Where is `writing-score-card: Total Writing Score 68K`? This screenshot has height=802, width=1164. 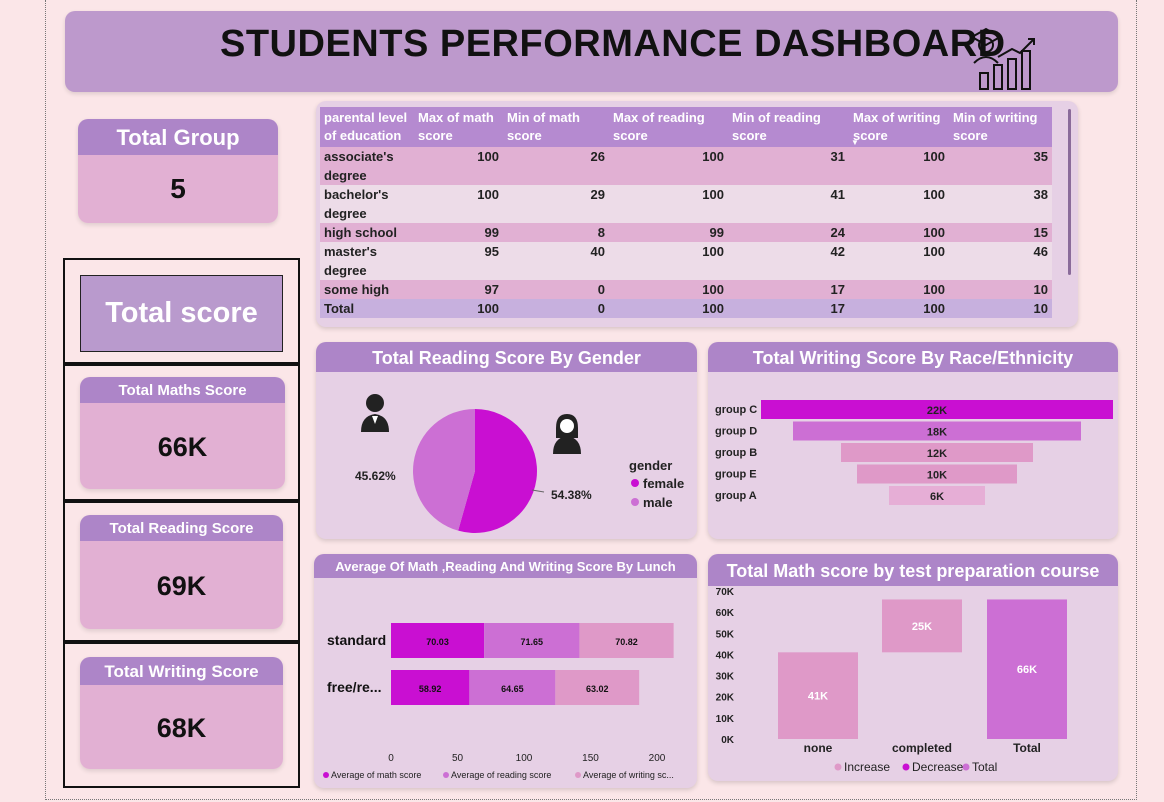 writing-score-card: Total Writing Score 68K is located at coordinates (181, 713).